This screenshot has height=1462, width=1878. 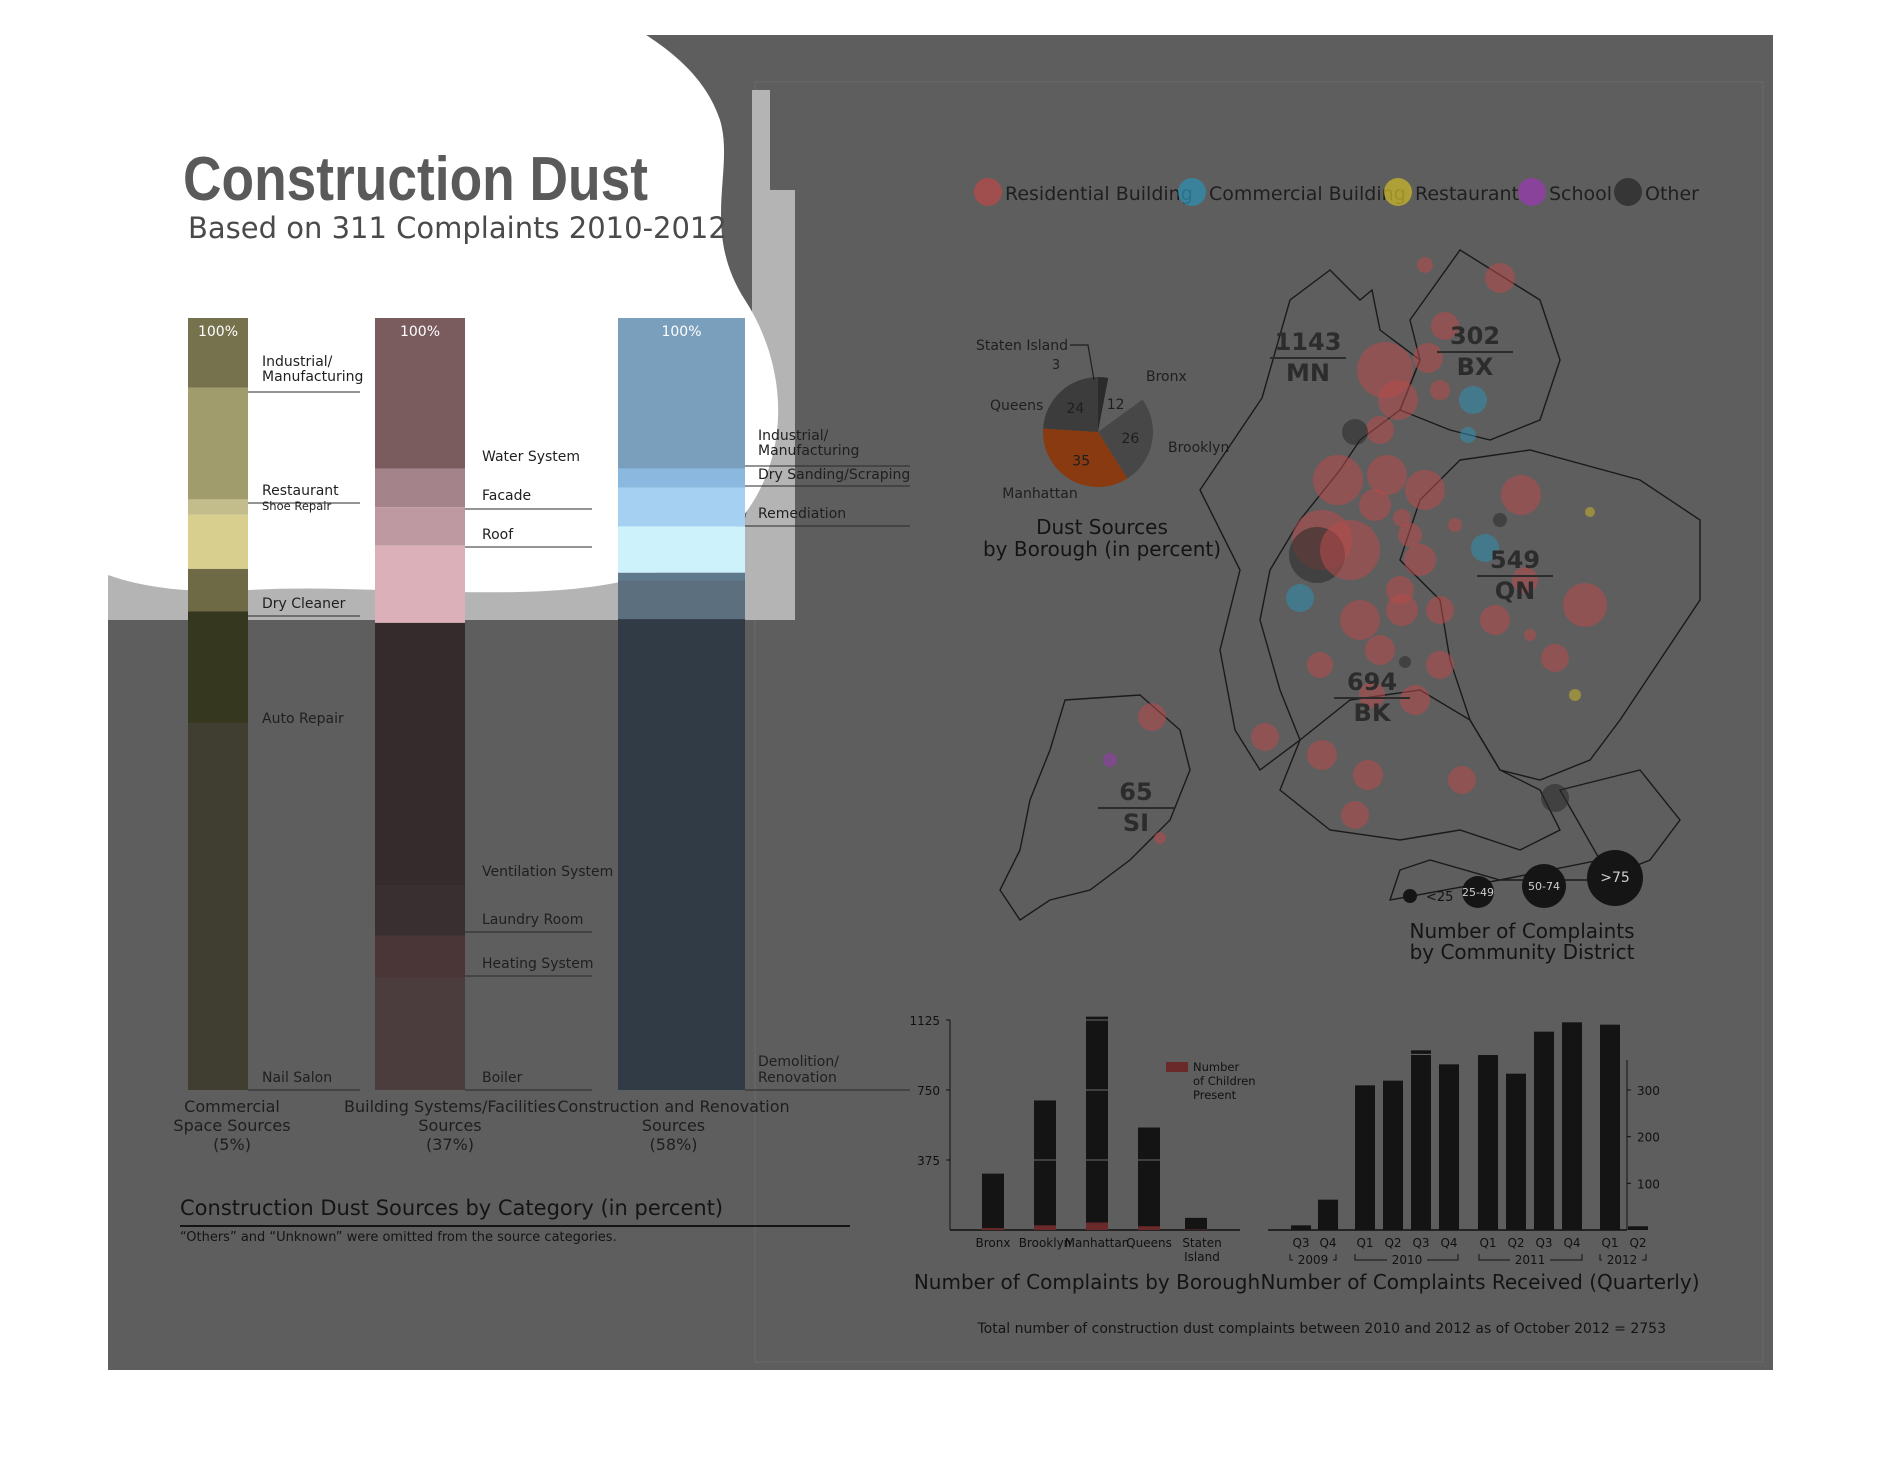 What do you see at coordinates (673, 1144) in the screenshot?
I see `column-caption: (58%)` at bounding box center [673, 1144].